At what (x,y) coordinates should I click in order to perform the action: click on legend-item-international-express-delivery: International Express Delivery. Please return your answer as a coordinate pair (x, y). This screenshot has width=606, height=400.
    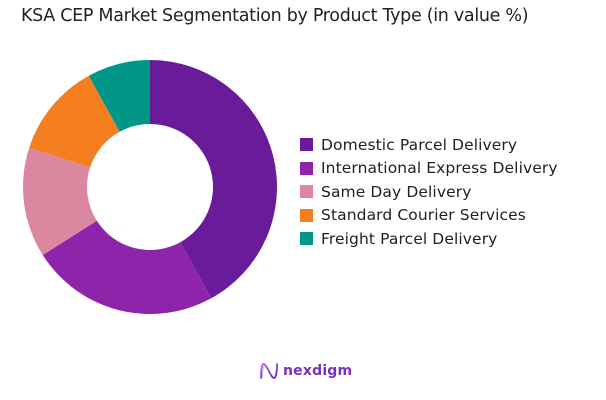
    Looking at the image, I should click on (429, 169).